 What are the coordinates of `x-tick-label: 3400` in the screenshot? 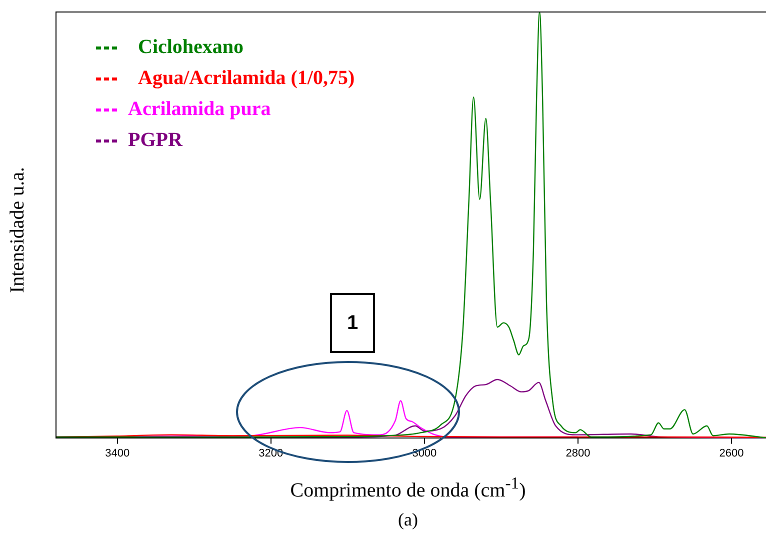 It's located at (117, 453).